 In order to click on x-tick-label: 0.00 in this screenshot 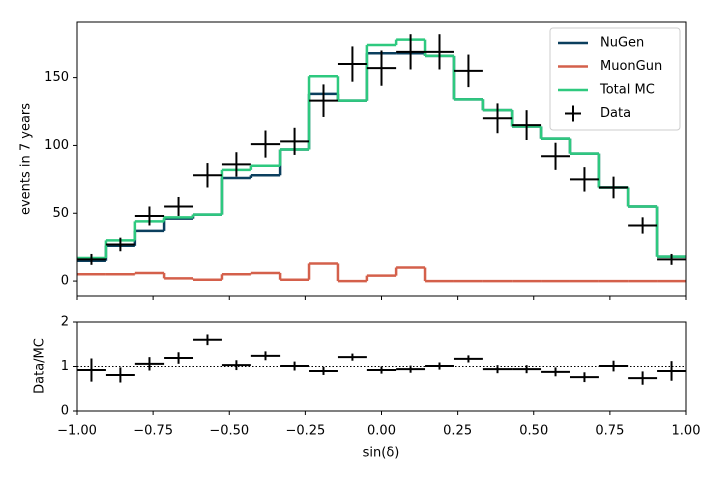, I will do `click(381, 431)`.